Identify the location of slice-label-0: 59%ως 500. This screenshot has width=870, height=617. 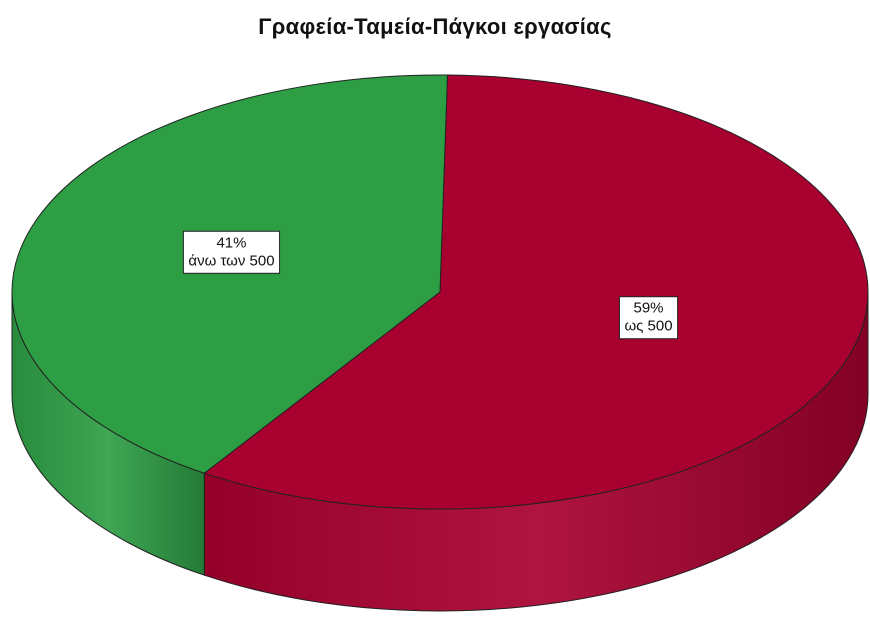
(648, 318).